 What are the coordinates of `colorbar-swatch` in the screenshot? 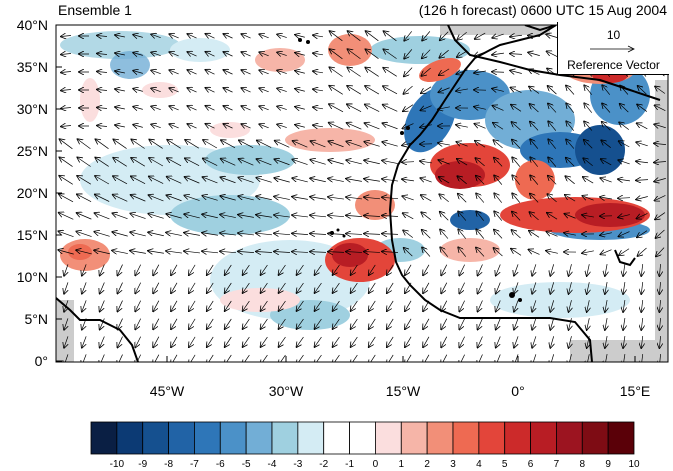 It's located at (207, 438).